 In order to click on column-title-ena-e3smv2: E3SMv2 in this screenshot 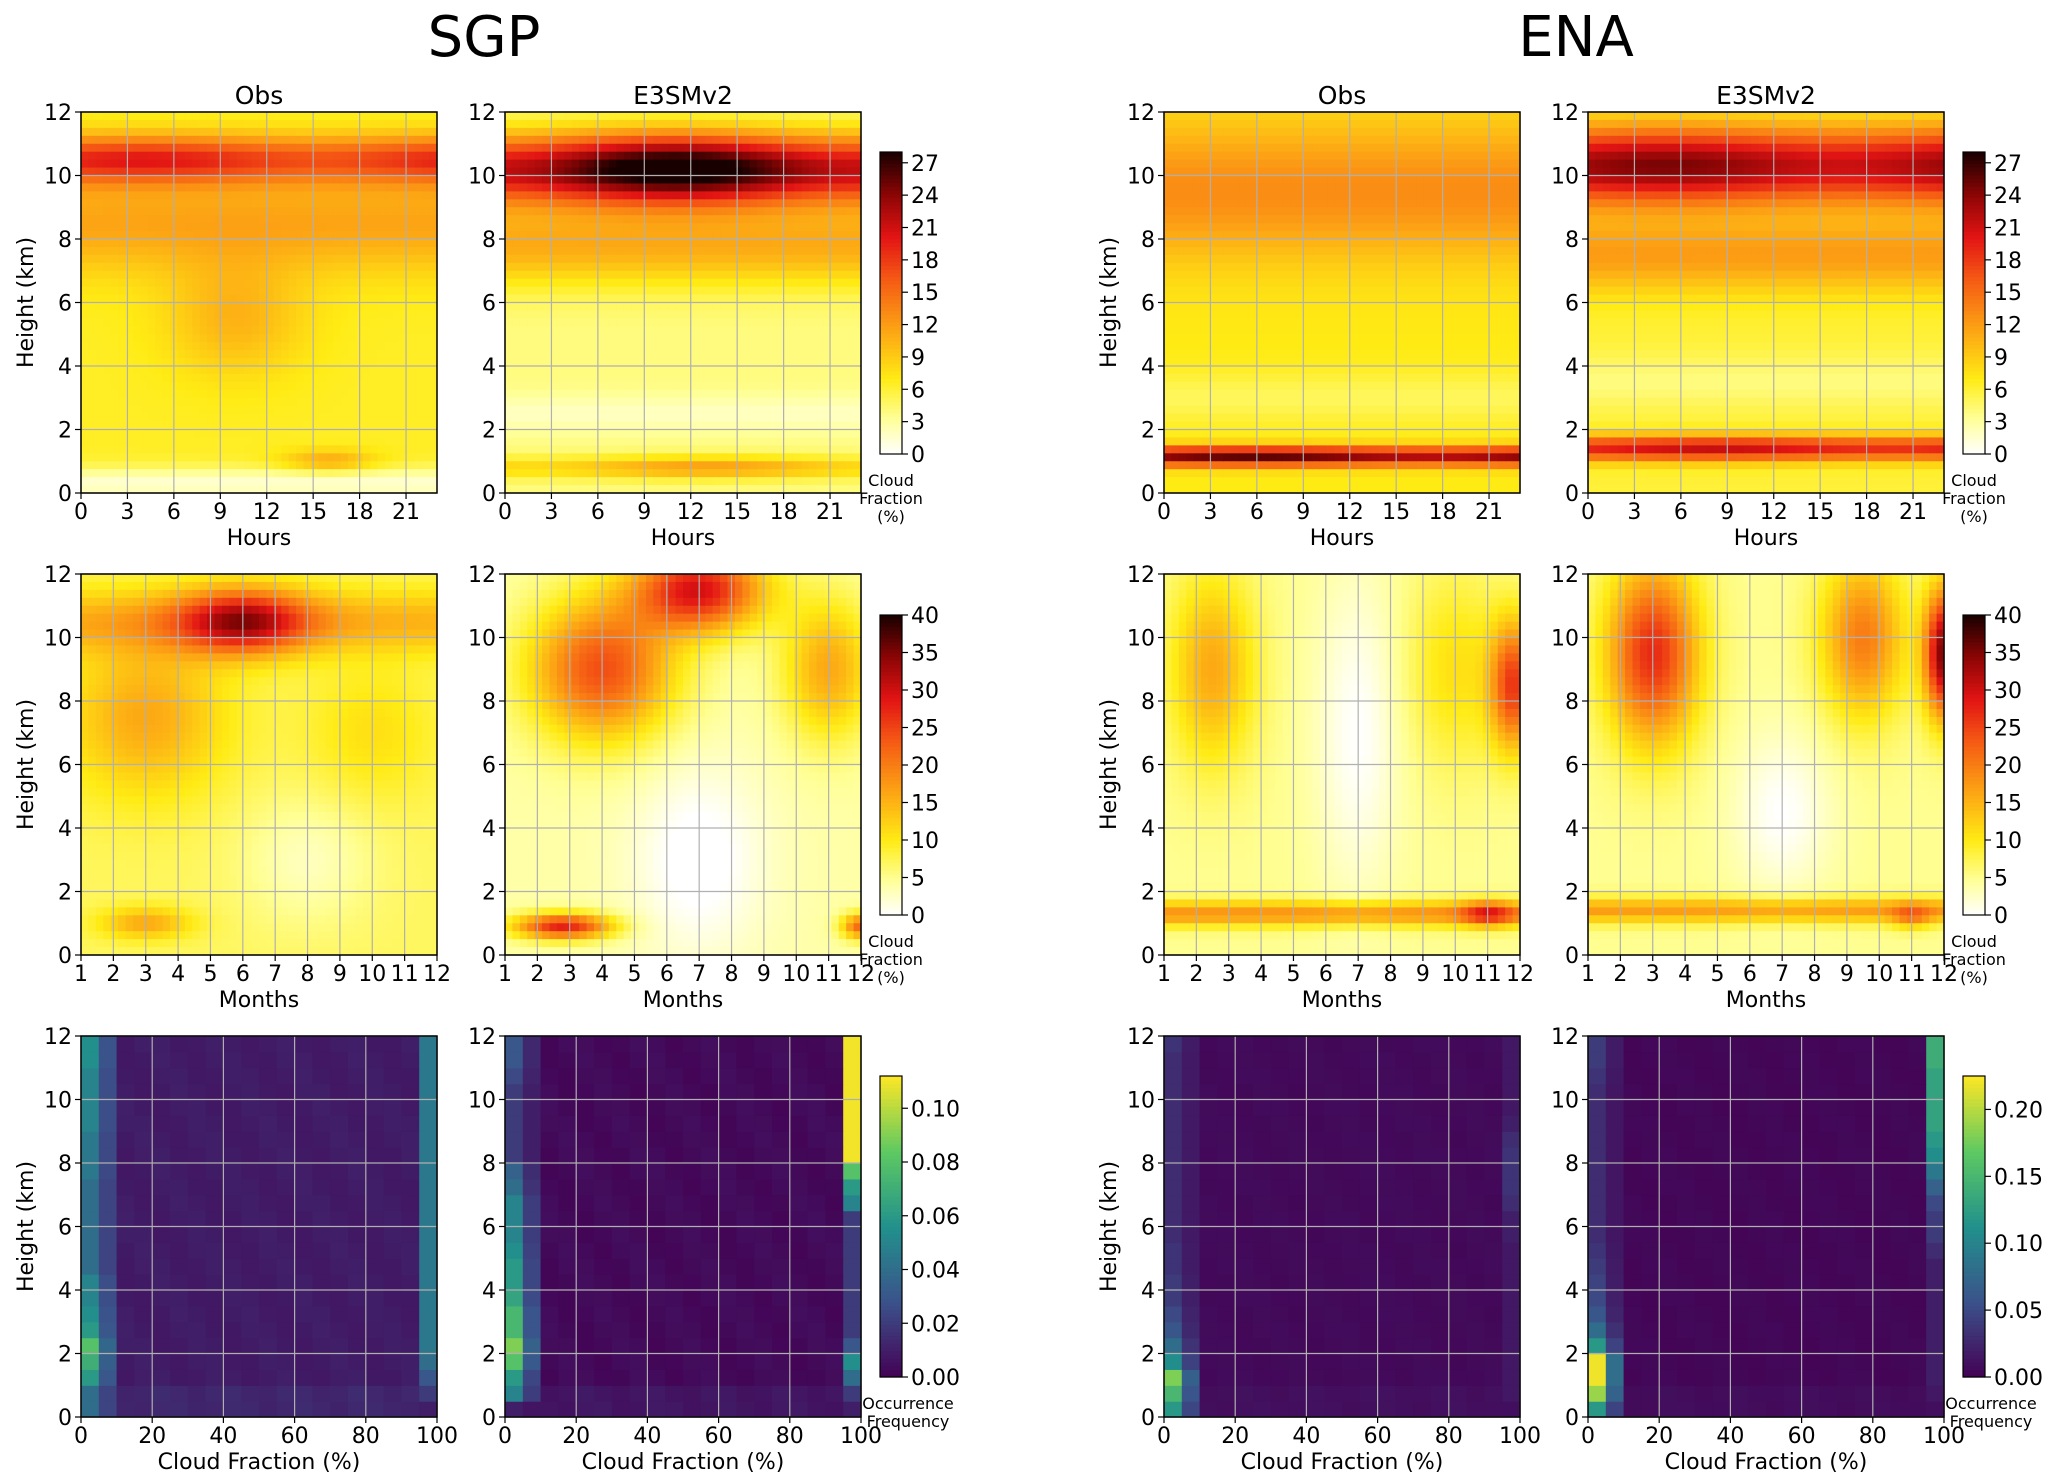, I will do `click(1766, 95)`.